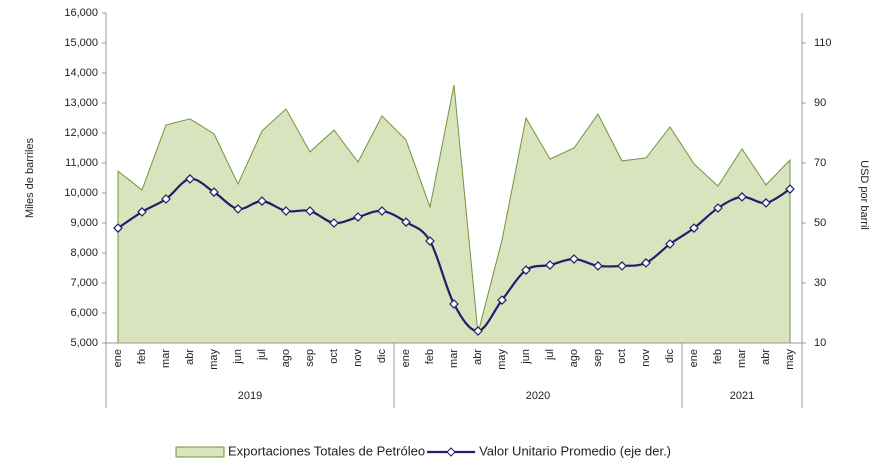 The image size is (881, 464). Describe the element at coordinates (81, 13) in the screenshot. I see `y-tick-label: 16,000` at that location.